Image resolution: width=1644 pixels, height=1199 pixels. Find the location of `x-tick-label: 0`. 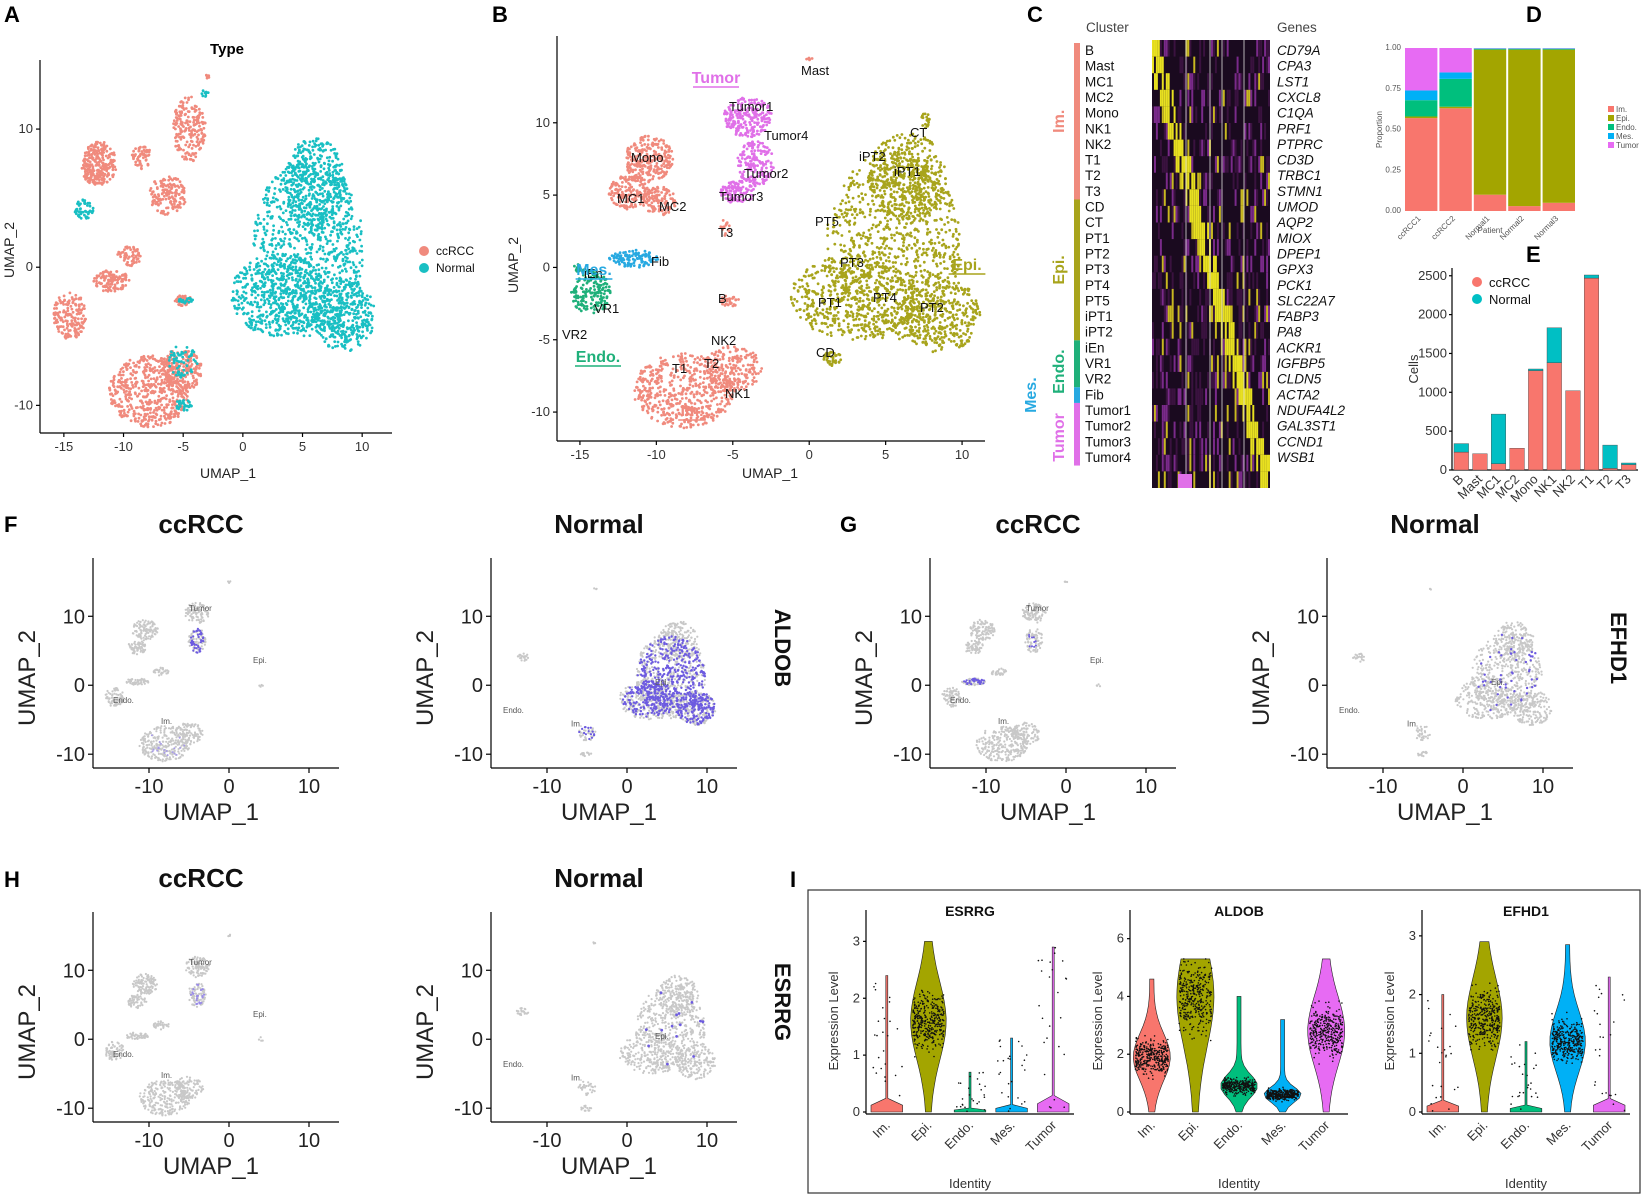

x-tick-label: 0 is located at coordinates (242, 446).